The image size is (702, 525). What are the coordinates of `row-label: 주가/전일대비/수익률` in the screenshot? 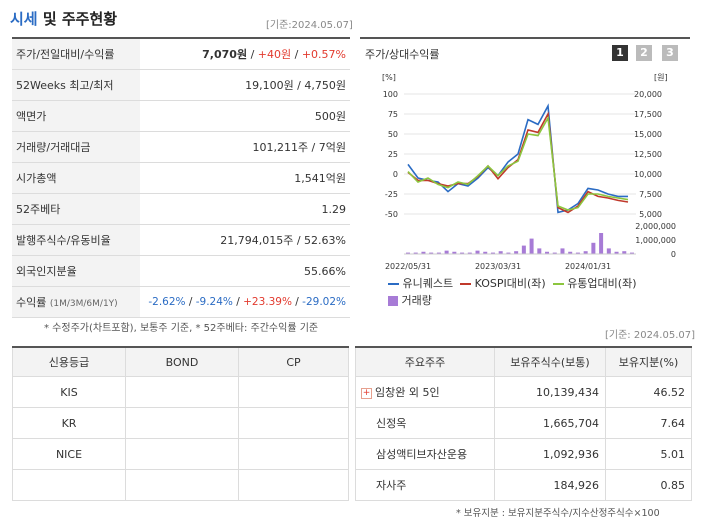 It's located at (76, 53).